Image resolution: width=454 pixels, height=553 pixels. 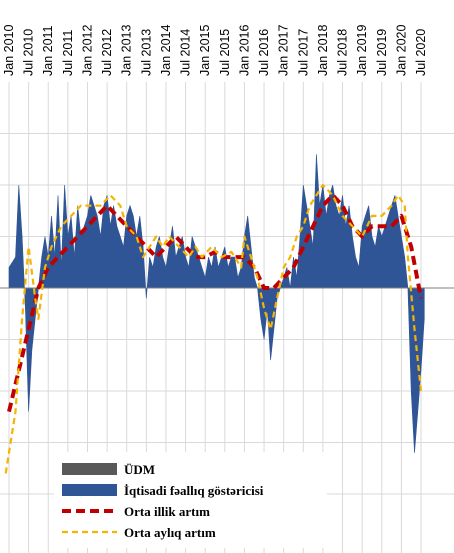 What do you see at coordinates (194, 490) in the screenshot?
I see `legend-label-i-qtisadi-f-all-q-go-st-ricisi: İqtisadi fəallıq göstəricisi` at bounding box center [194, 490].